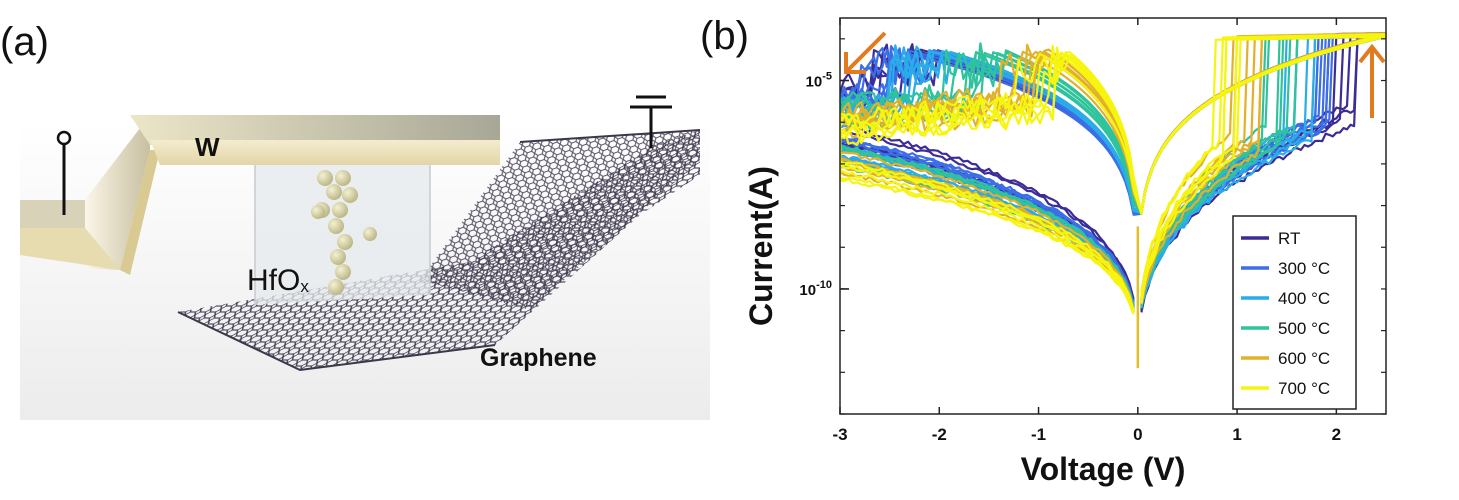 This screenshot has height=500, width=1459. I want to click on legend-entry: 600 °C, so click(1304, 358).